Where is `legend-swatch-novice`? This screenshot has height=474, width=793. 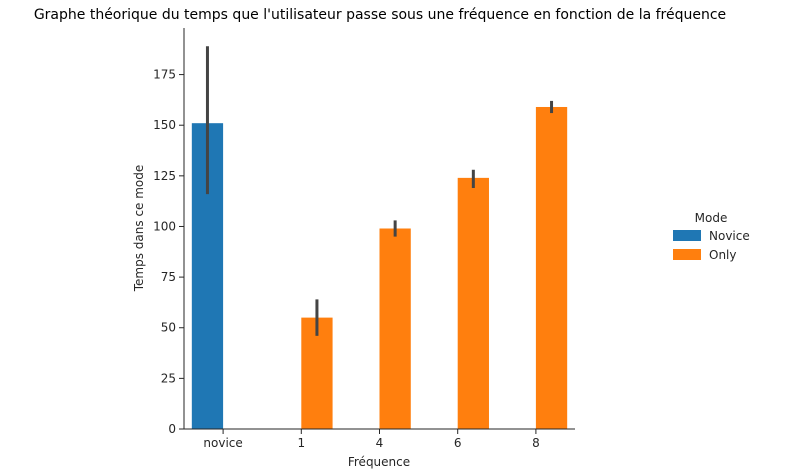 legend-swatch-novice is located at coordinates (687, 235).